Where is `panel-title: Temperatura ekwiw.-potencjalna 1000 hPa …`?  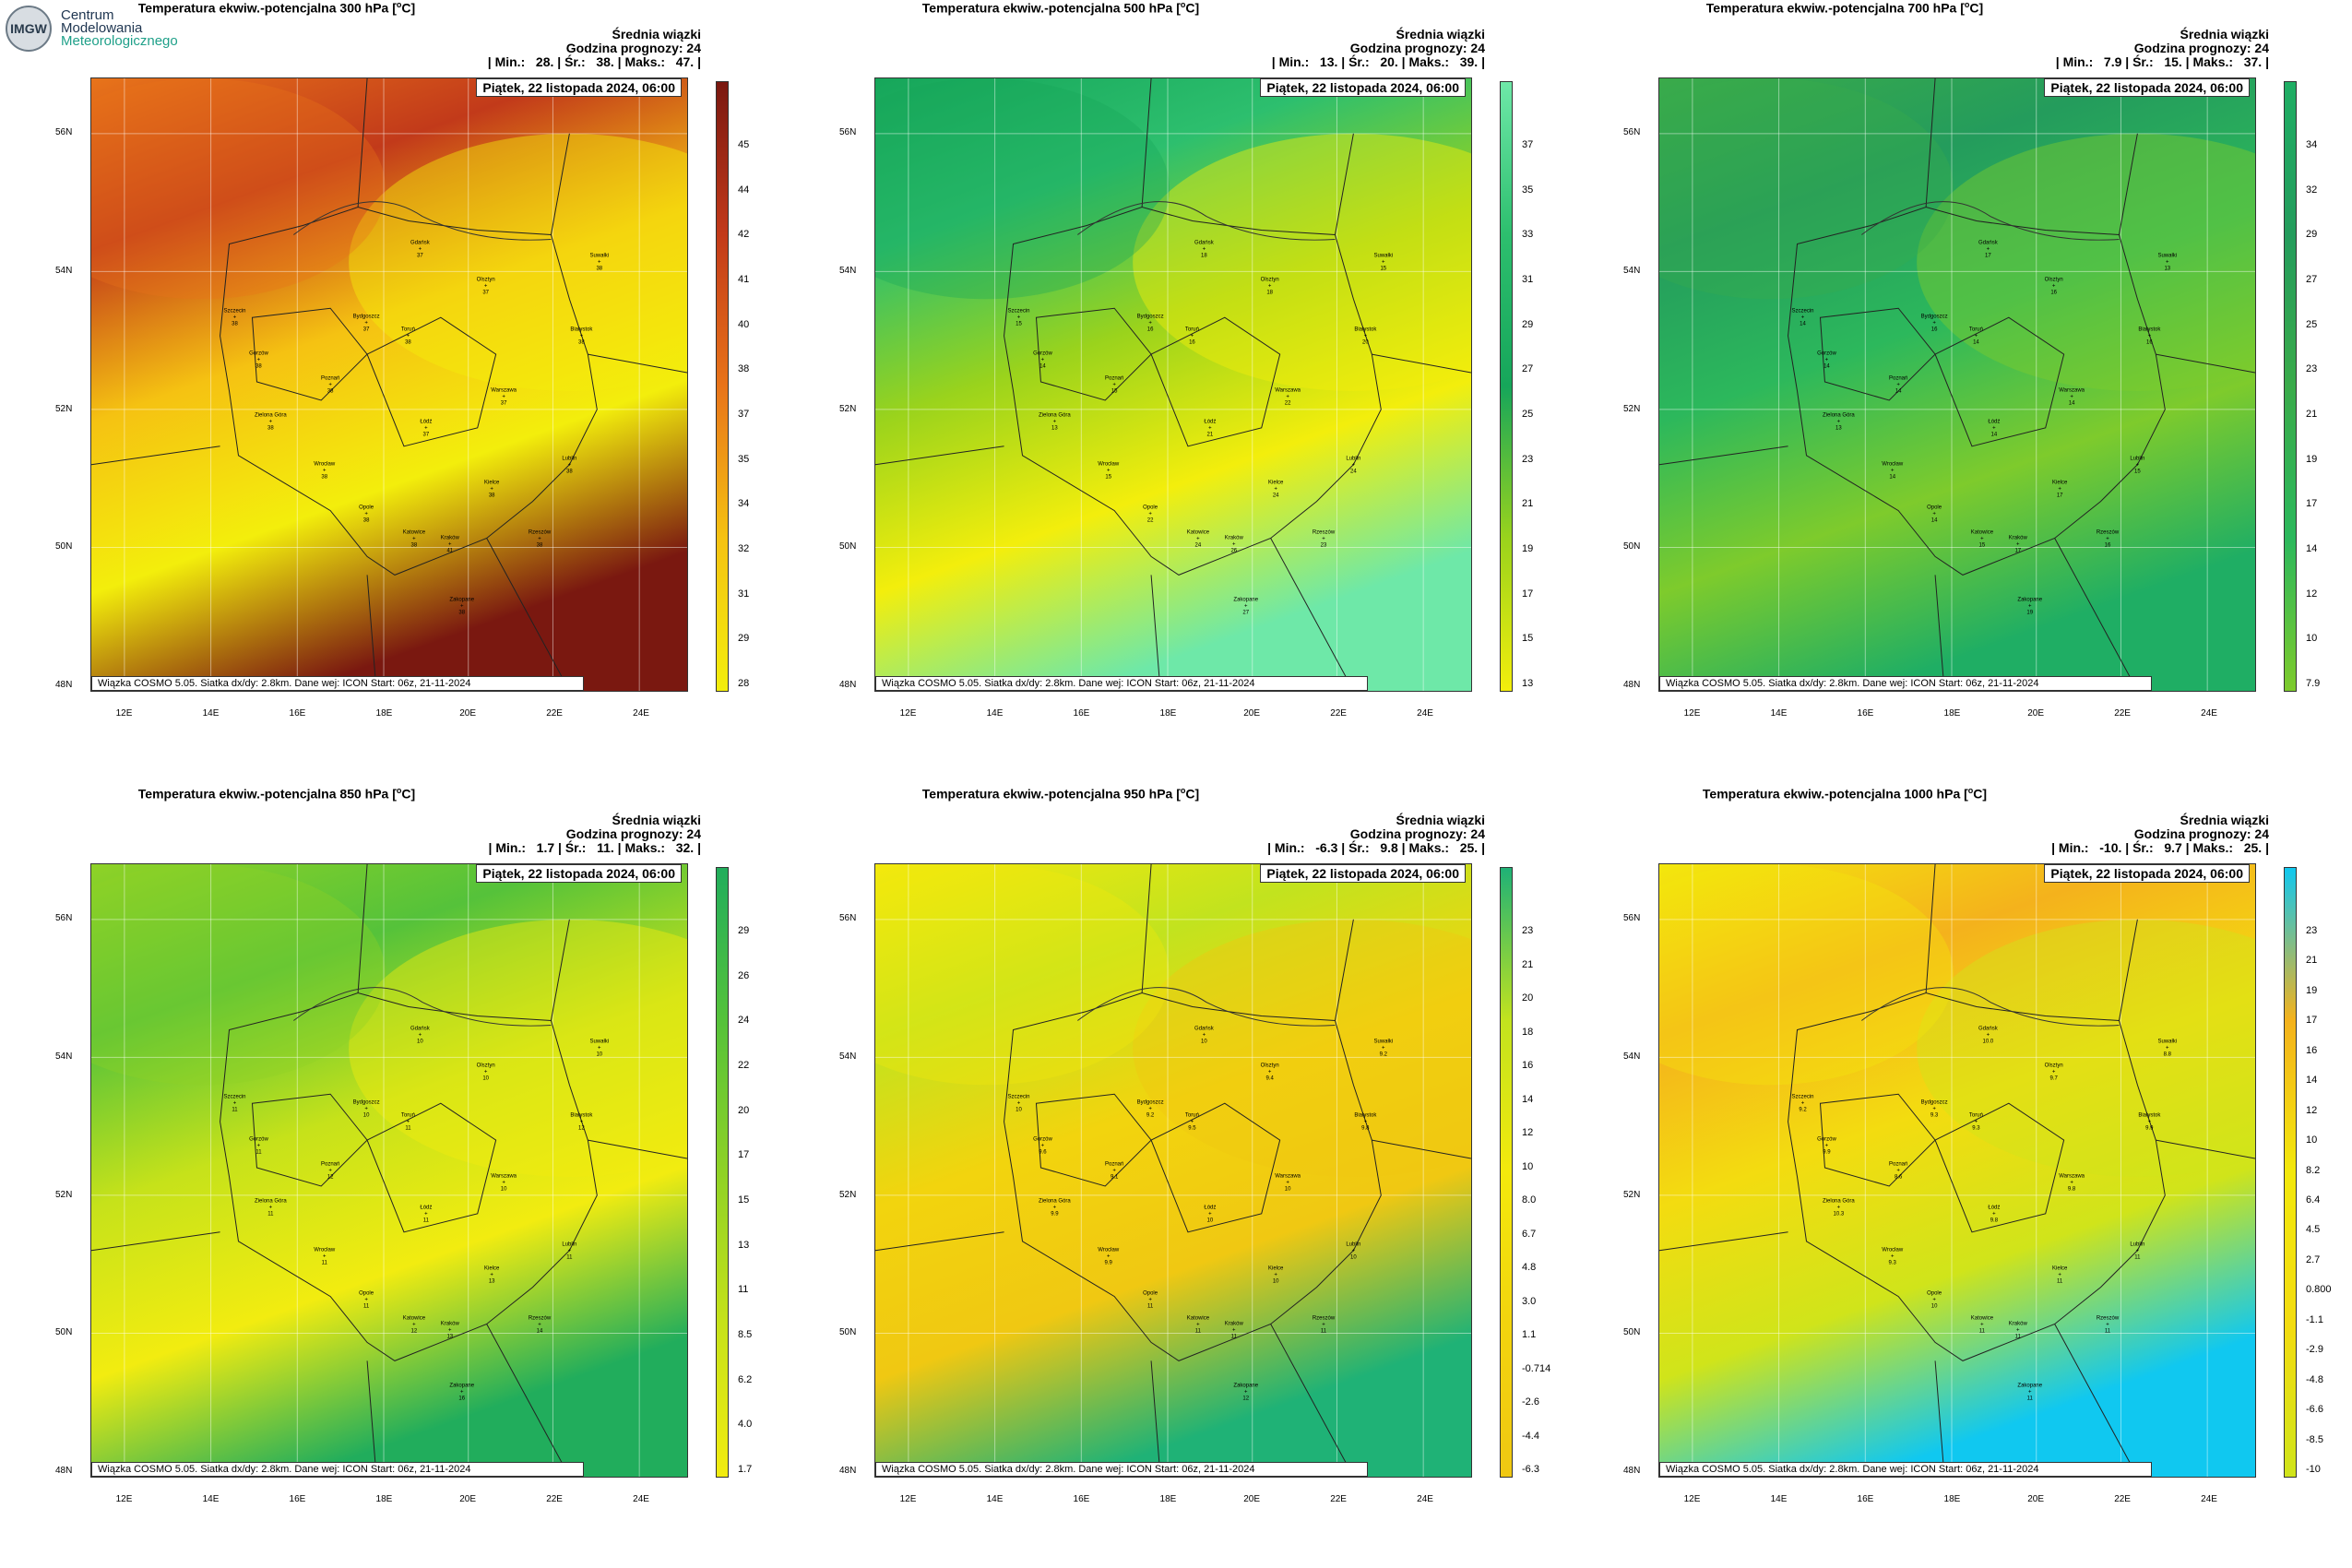 panel-title: Temperatura ekwiw.-potencjalna 1000 hPa … is located at coordinates (1845, 794).